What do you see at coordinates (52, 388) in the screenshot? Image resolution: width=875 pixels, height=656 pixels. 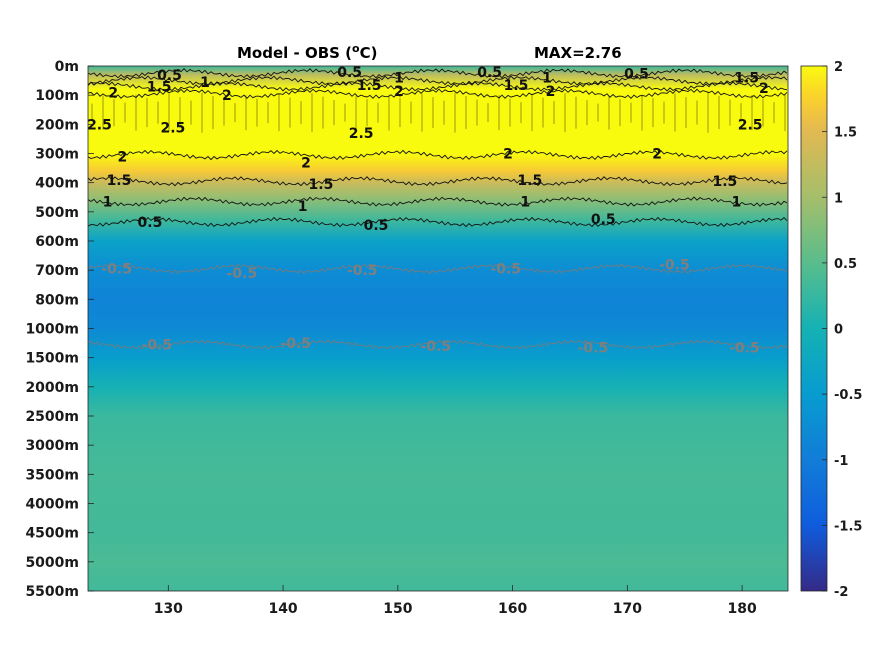 I see `y-tick-label: 2000m` at bounding box center [52, 388].